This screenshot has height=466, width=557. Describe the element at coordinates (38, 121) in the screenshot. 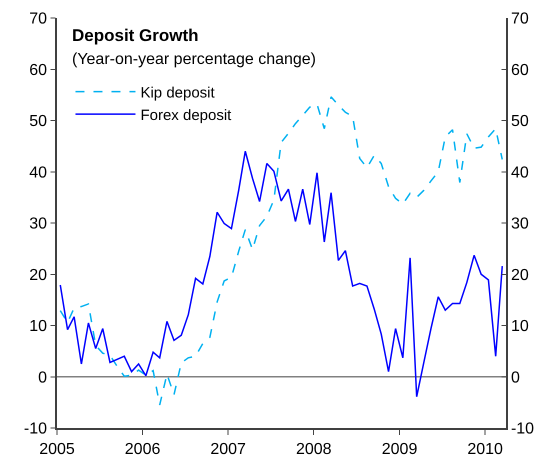

I see `y2-tick-label: 50` at that location.